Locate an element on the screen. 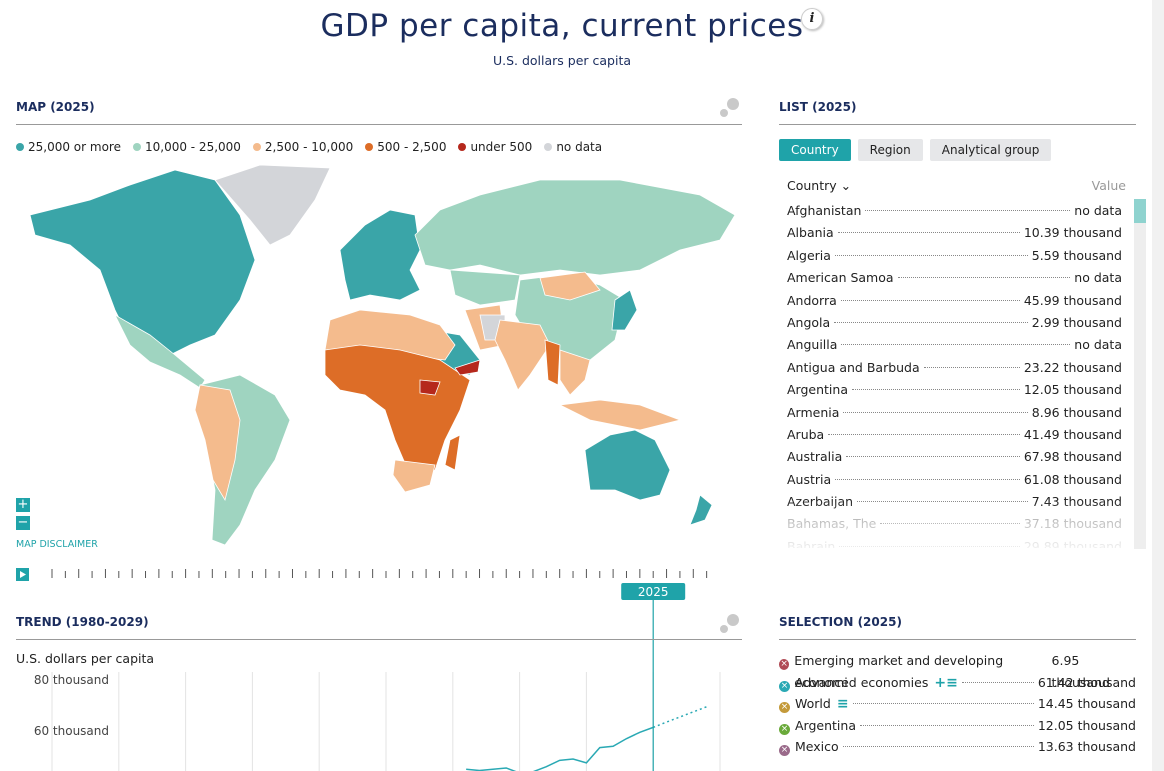 Image resolution: width=1164 pixels, height=771 pixels. list-row: Antigua and Barbuda 23.22 thousand is located at coordinates (954, 368).